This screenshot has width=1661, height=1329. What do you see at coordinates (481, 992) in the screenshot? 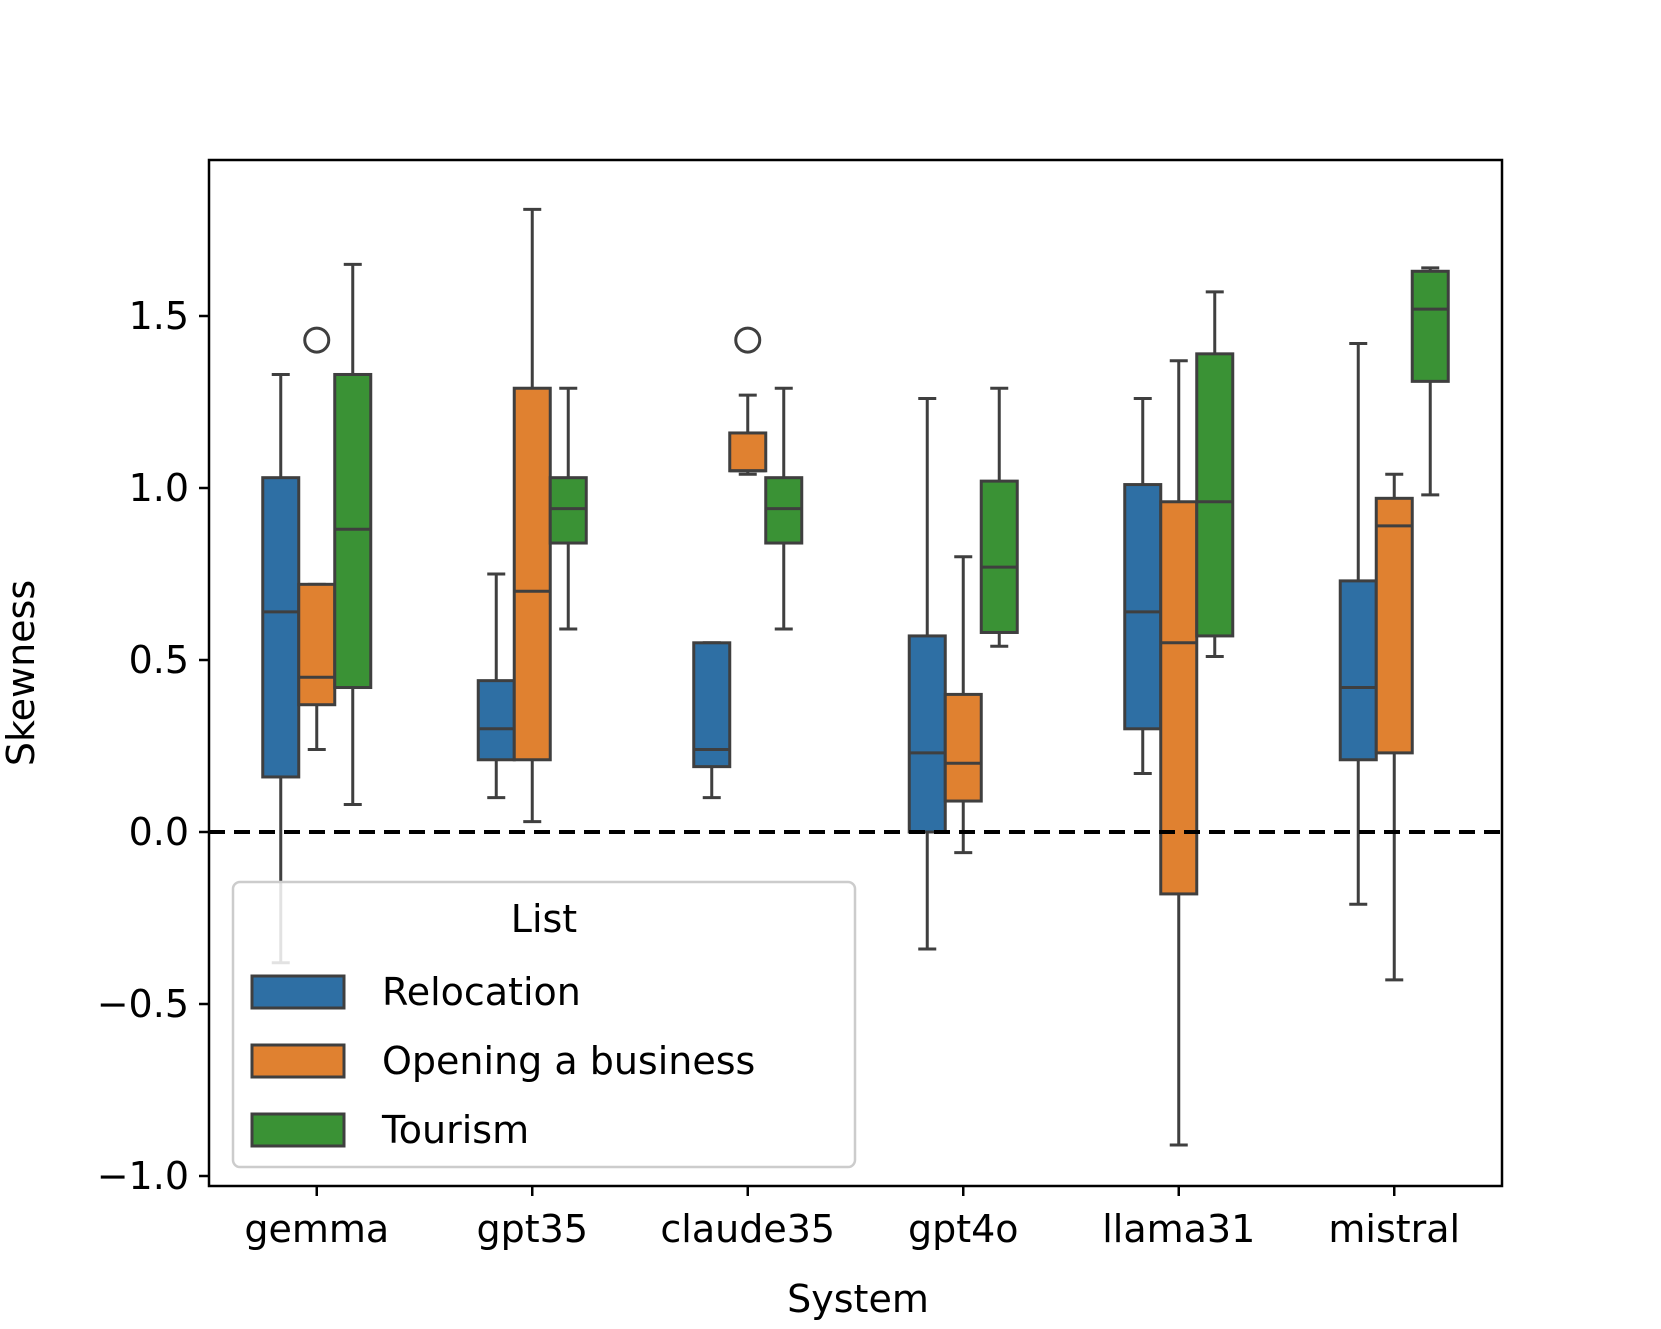
I see `legend-label: Relocation` at bounding box center [481, 992].